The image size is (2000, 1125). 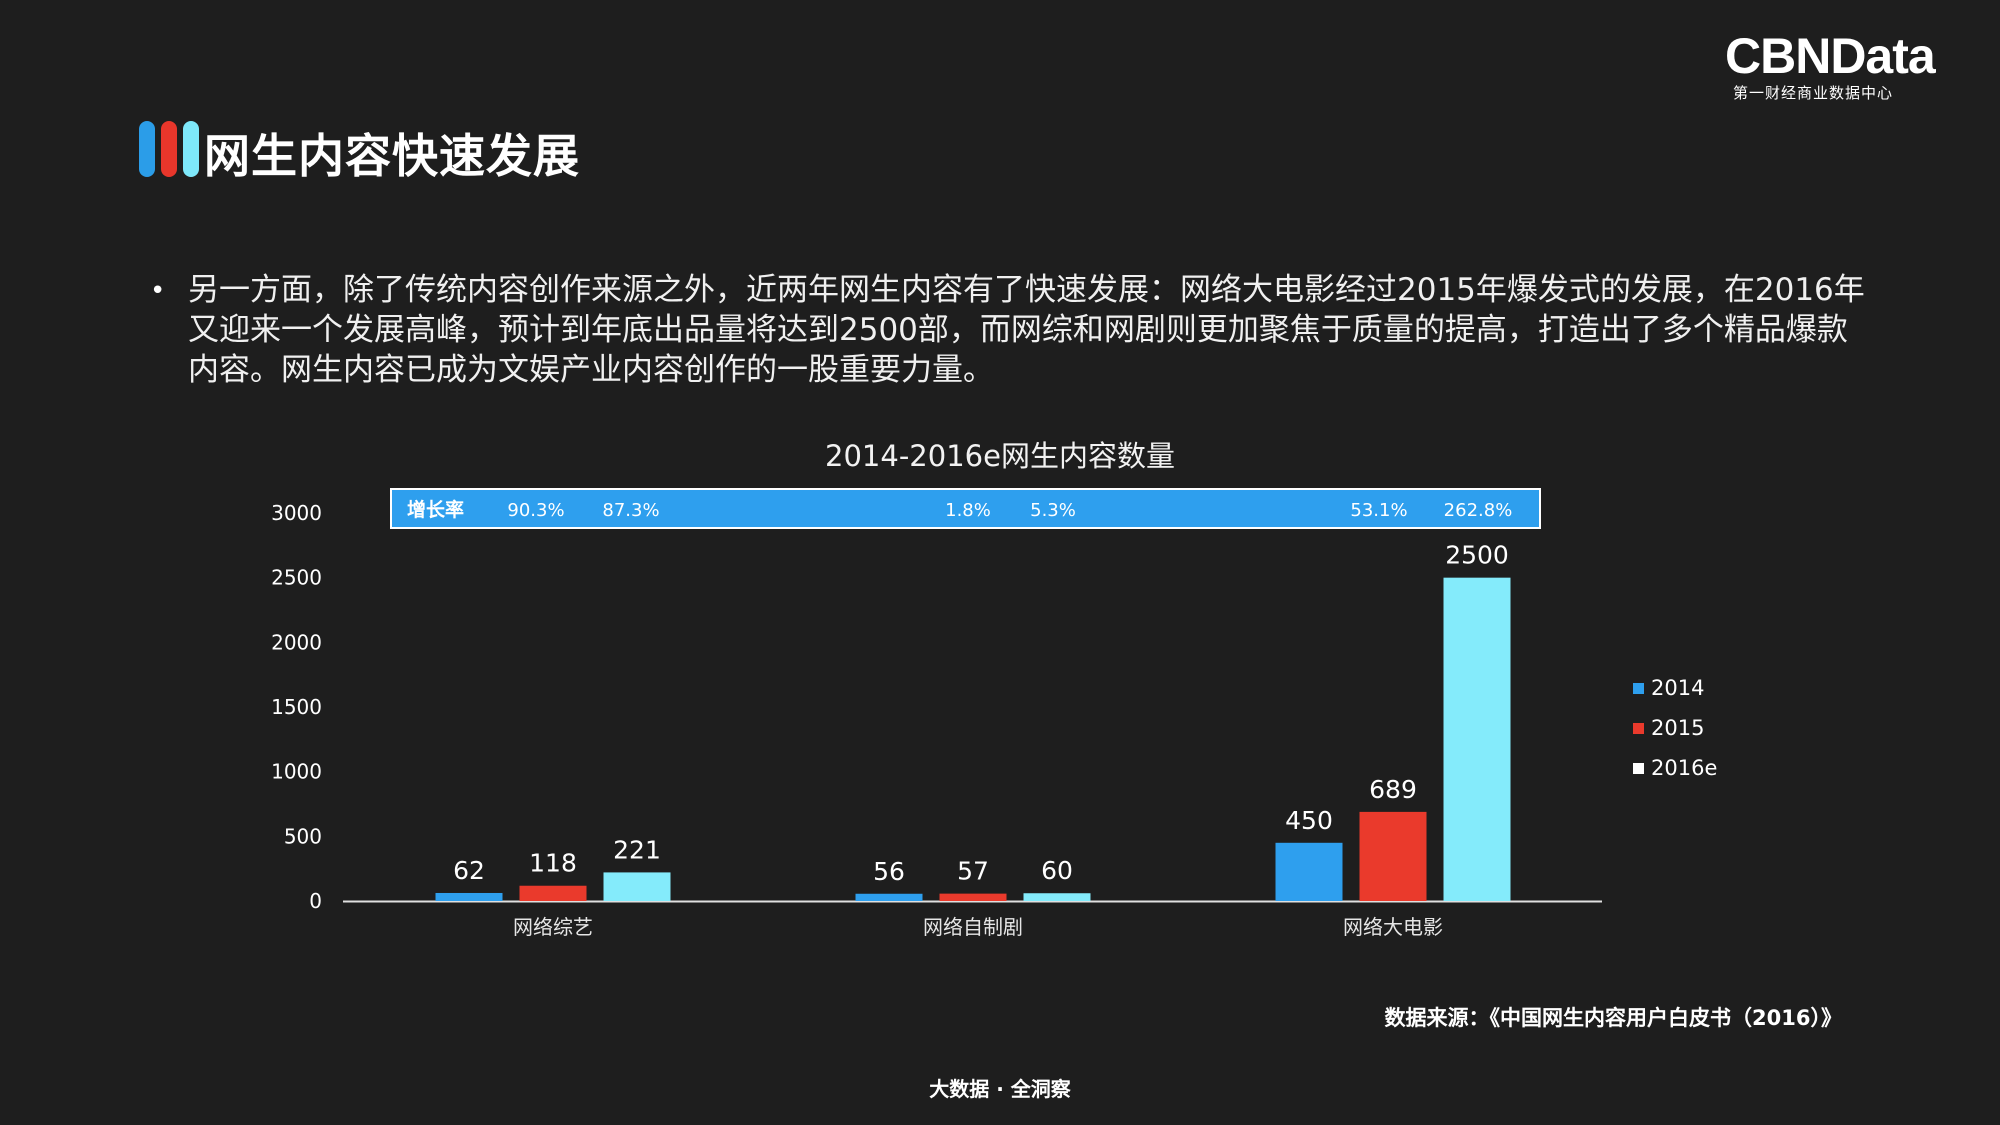 I want to click on legend-item-2014: 2014, so click(x=1675, y=688).